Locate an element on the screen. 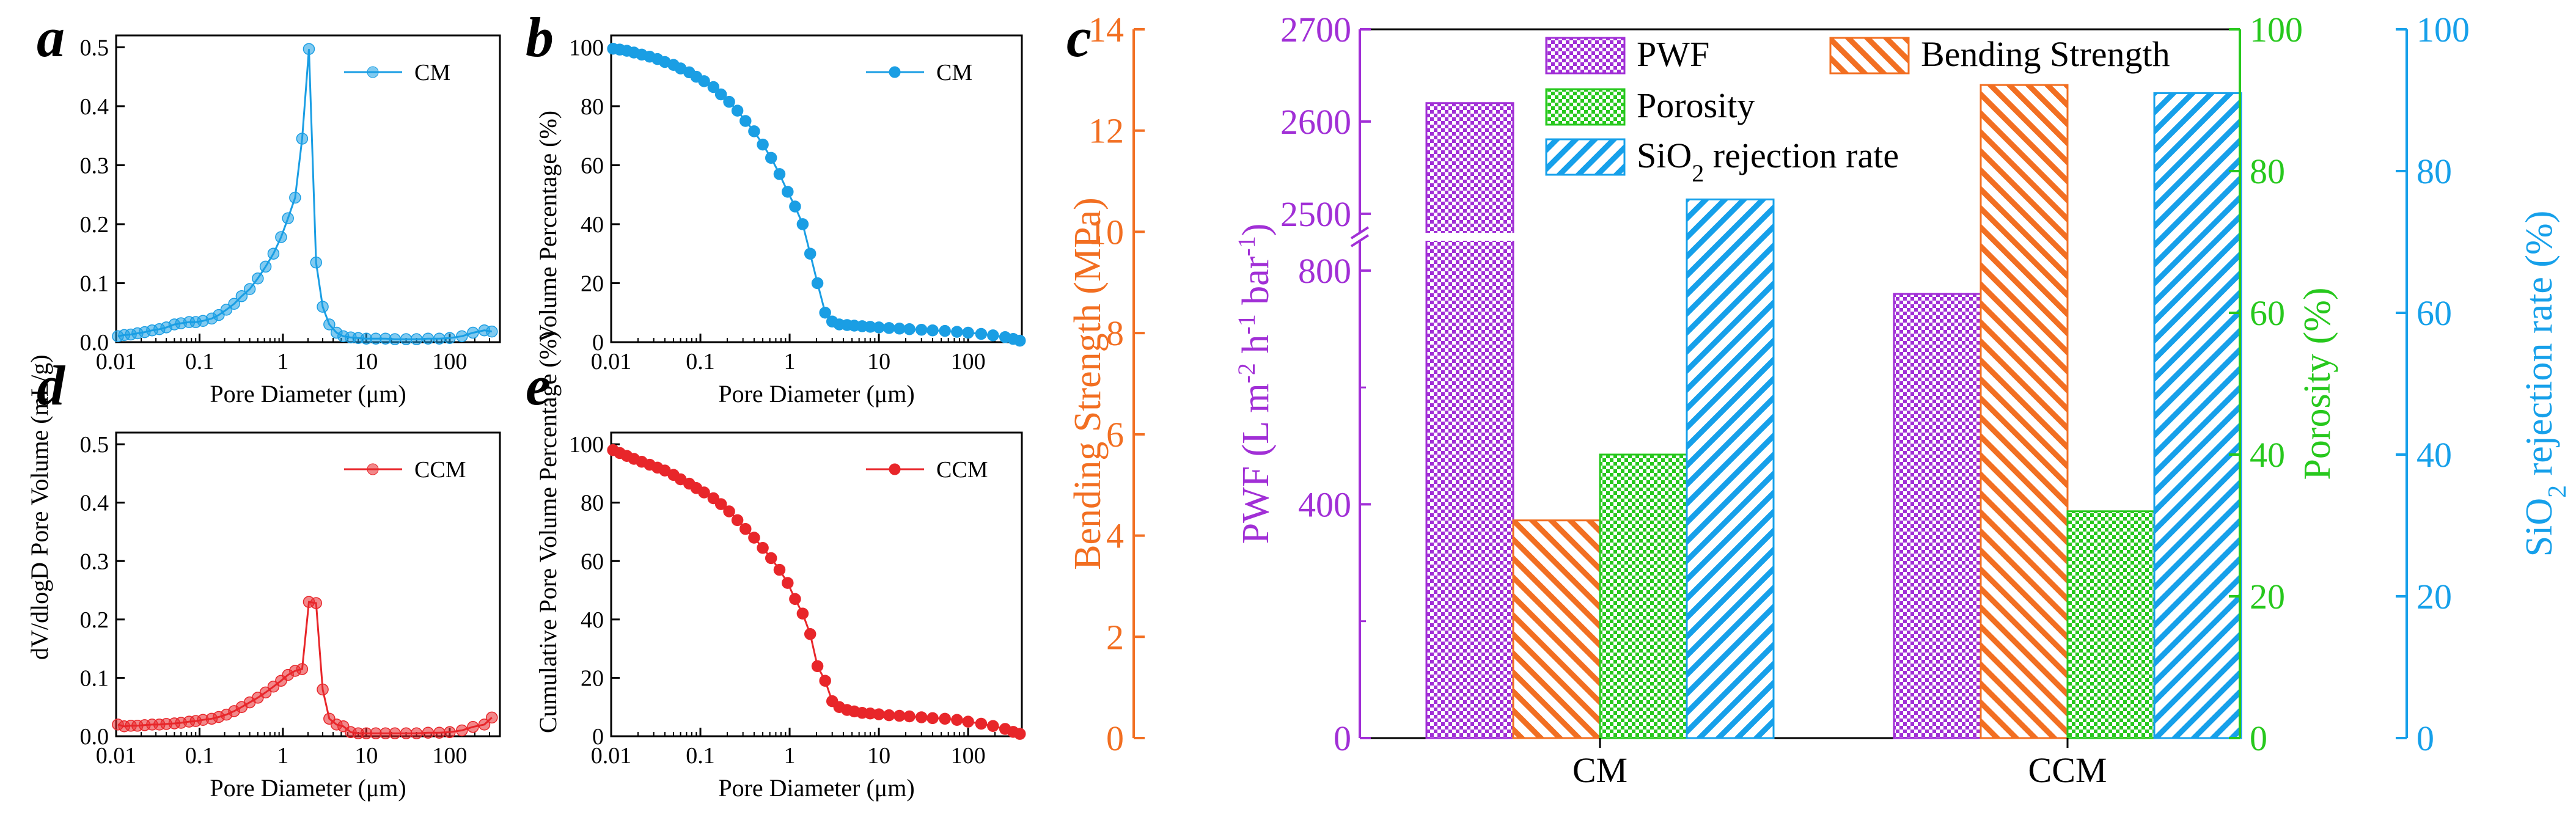  y-tick-label-e: 60 is located at coordinates (592, 561).